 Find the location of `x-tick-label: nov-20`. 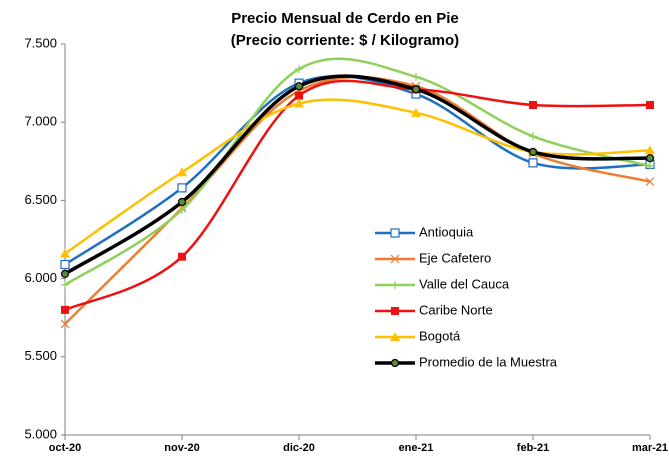

x-tick-label: nov-20 is located at coordinates (181, 448).